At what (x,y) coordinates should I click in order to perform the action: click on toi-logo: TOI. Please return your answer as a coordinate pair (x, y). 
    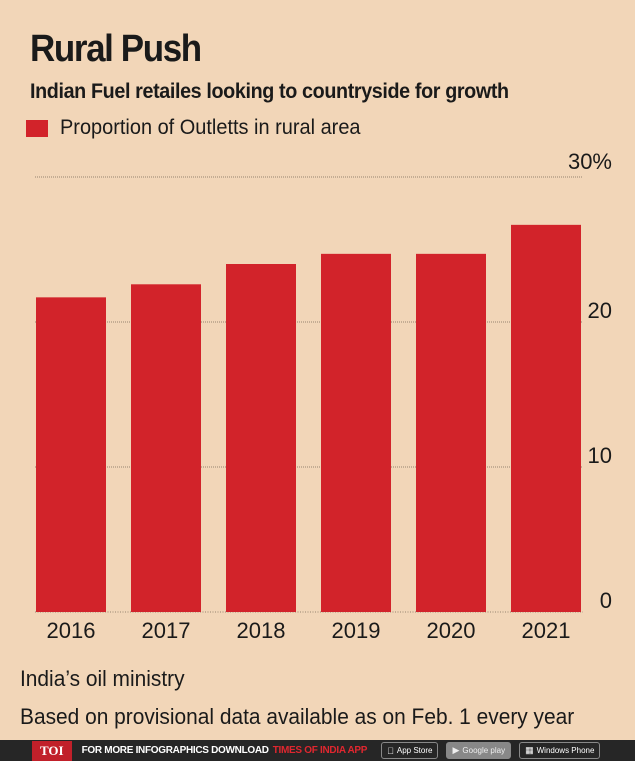
    Looking at the image, I should click on (52, 750).